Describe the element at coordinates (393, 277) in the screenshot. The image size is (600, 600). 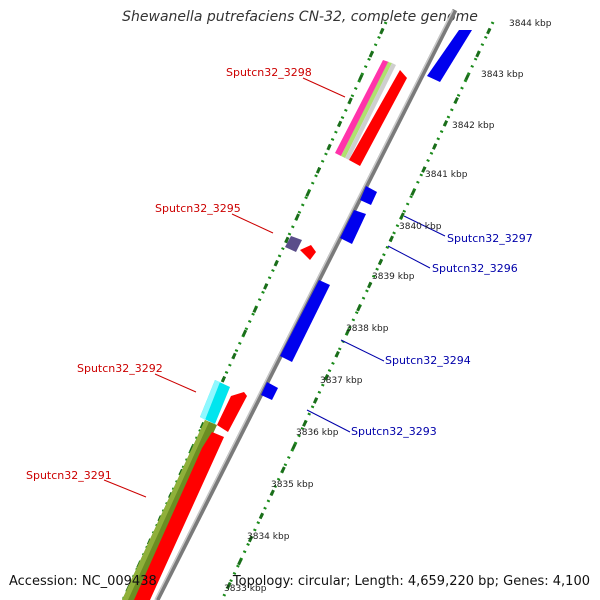
I see `tick-label-3839: 3839 kbp` at that location.